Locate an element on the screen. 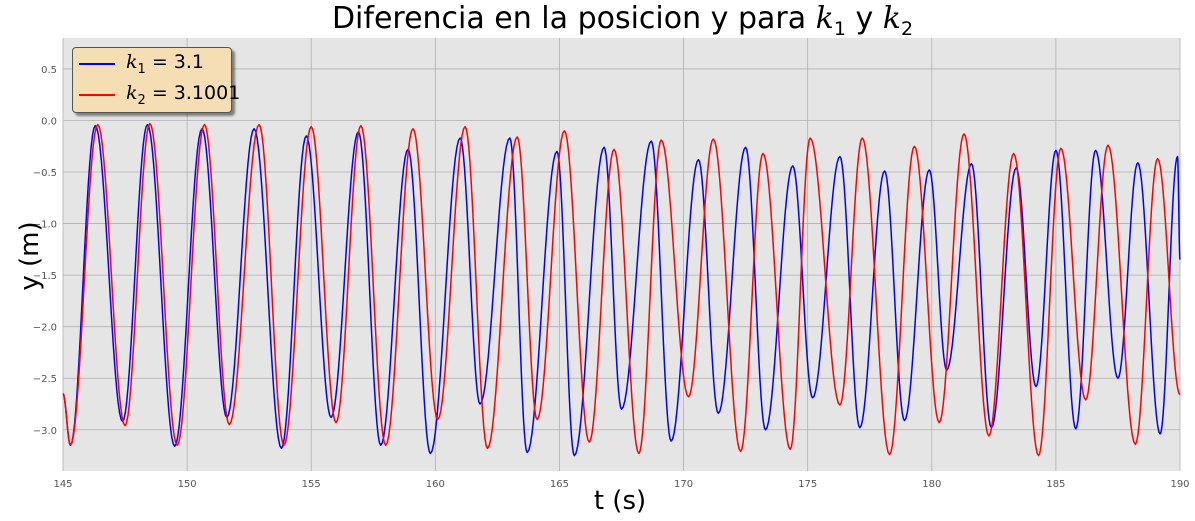  title-k1-symbol: k is located at coordinates (824, 18).